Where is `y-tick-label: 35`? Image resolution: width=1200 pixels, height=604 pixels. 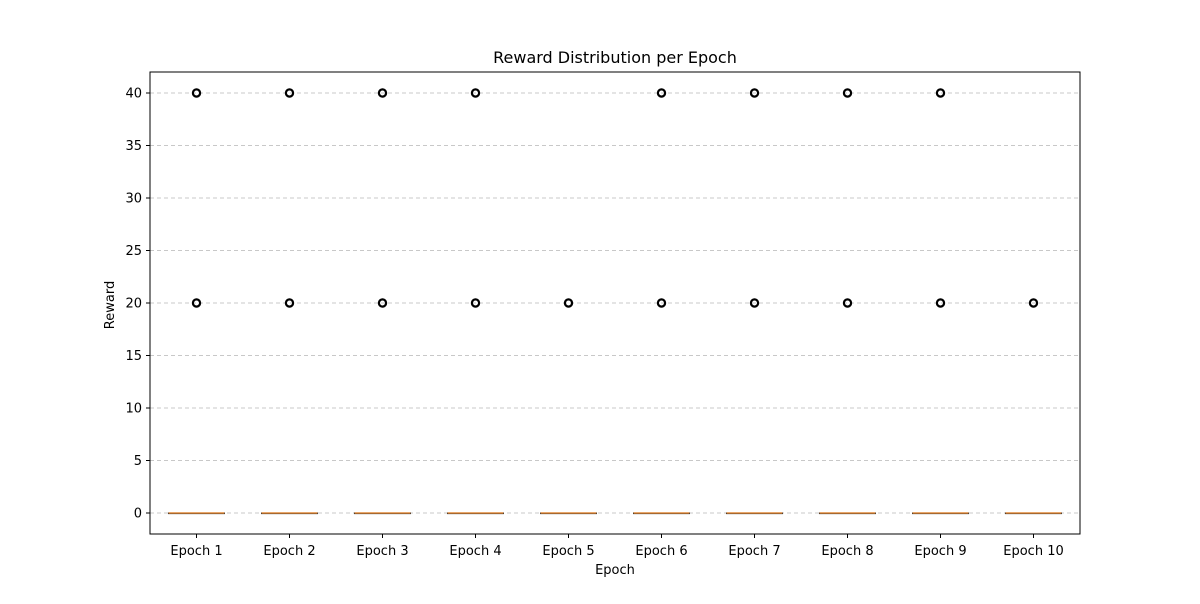 y-tick-label: 35 is located at coordinates (133, 146).